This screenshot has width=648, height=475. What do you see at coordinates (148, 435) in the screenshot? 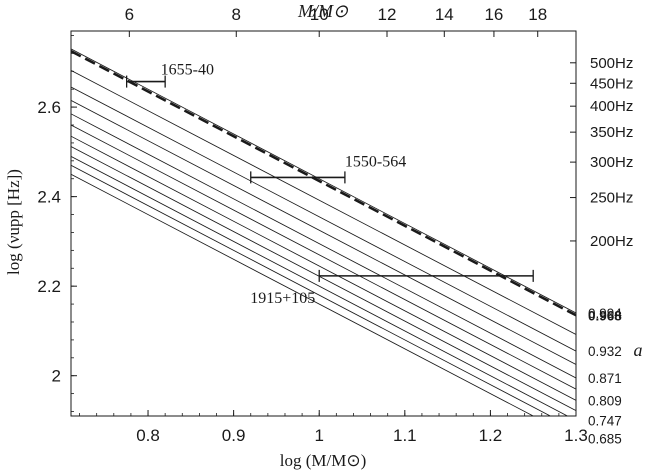
I see `x-tick-label: 0.8` at bounding box center [148, 435].